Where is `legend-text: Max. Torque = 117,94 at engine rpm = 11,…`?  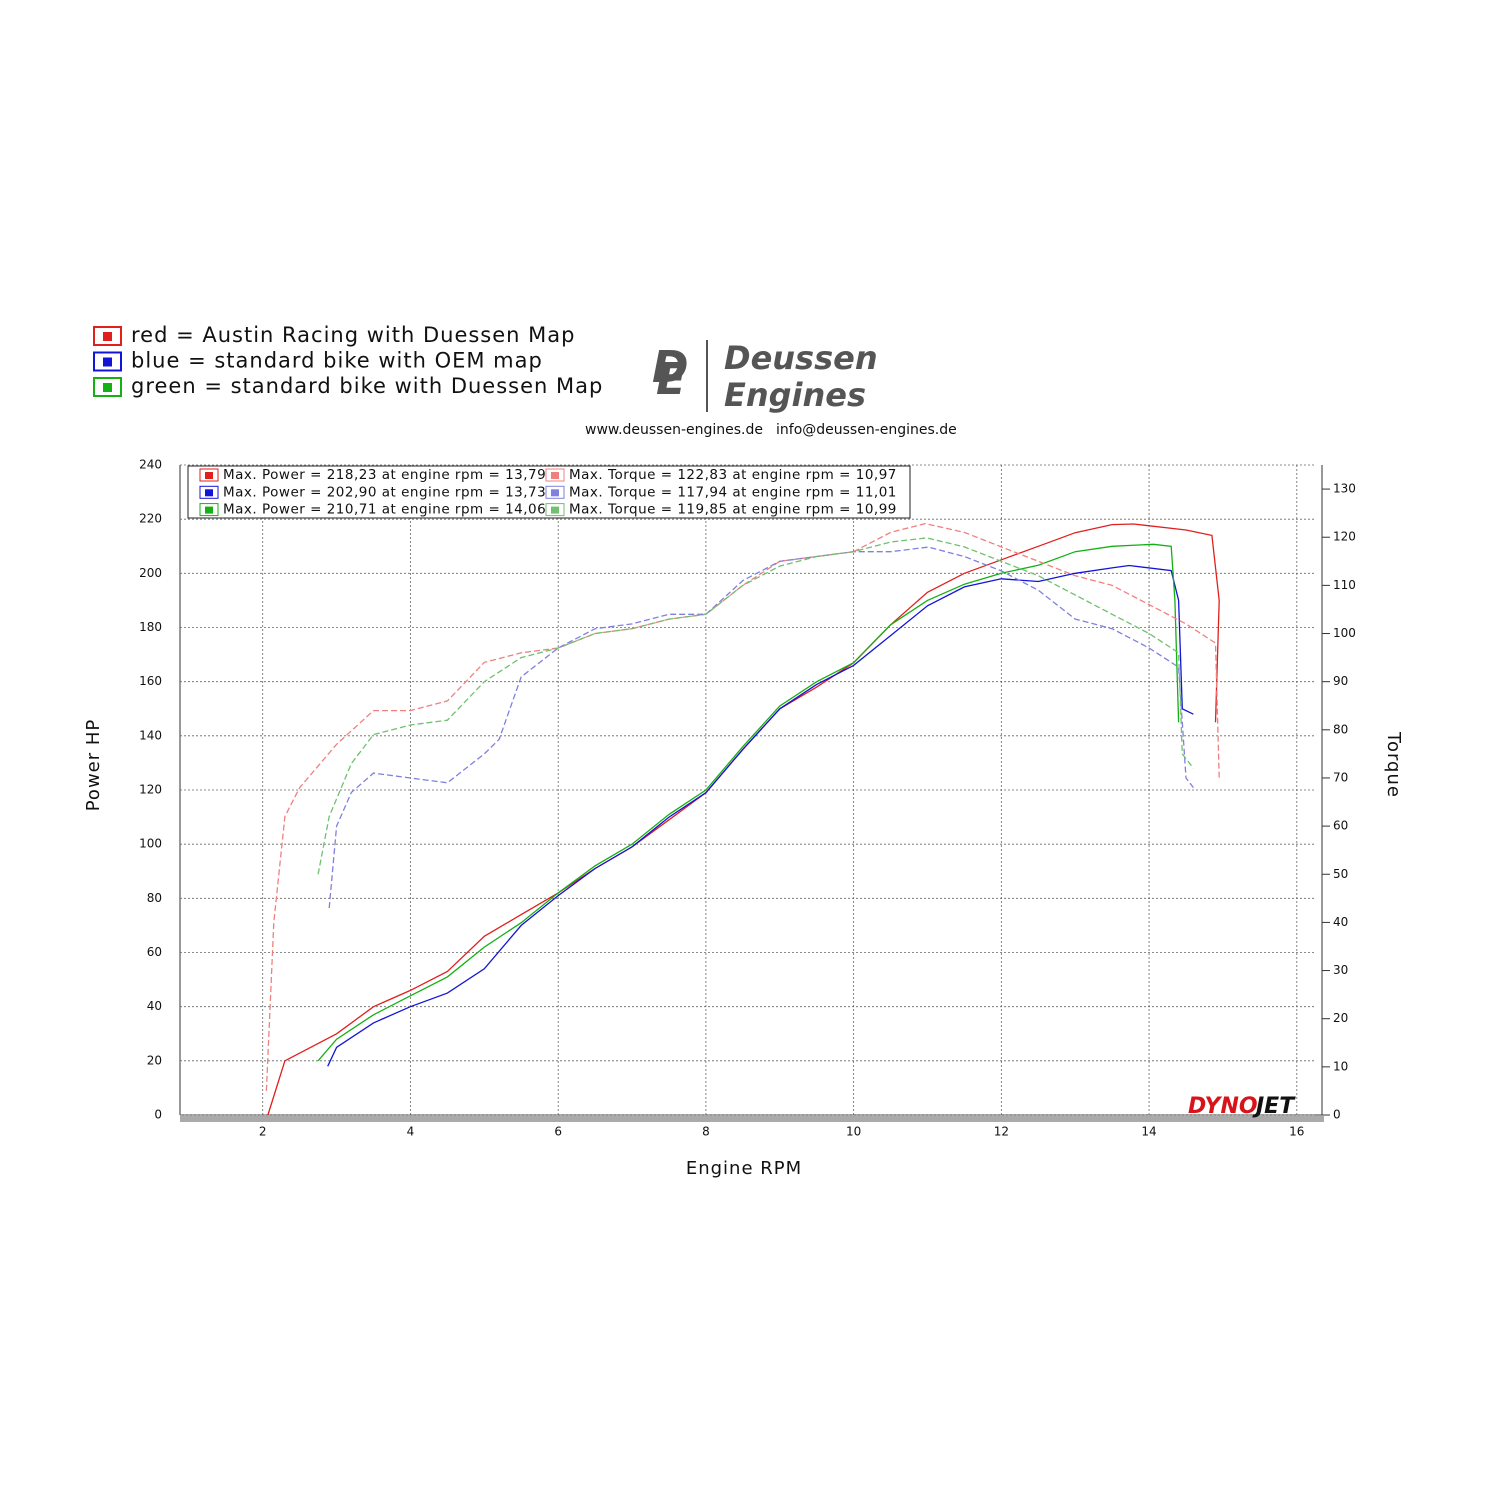
legend-text: Max. Torque = 117,94 at engine rpm = 11,… is located at coordinates (733, 492).